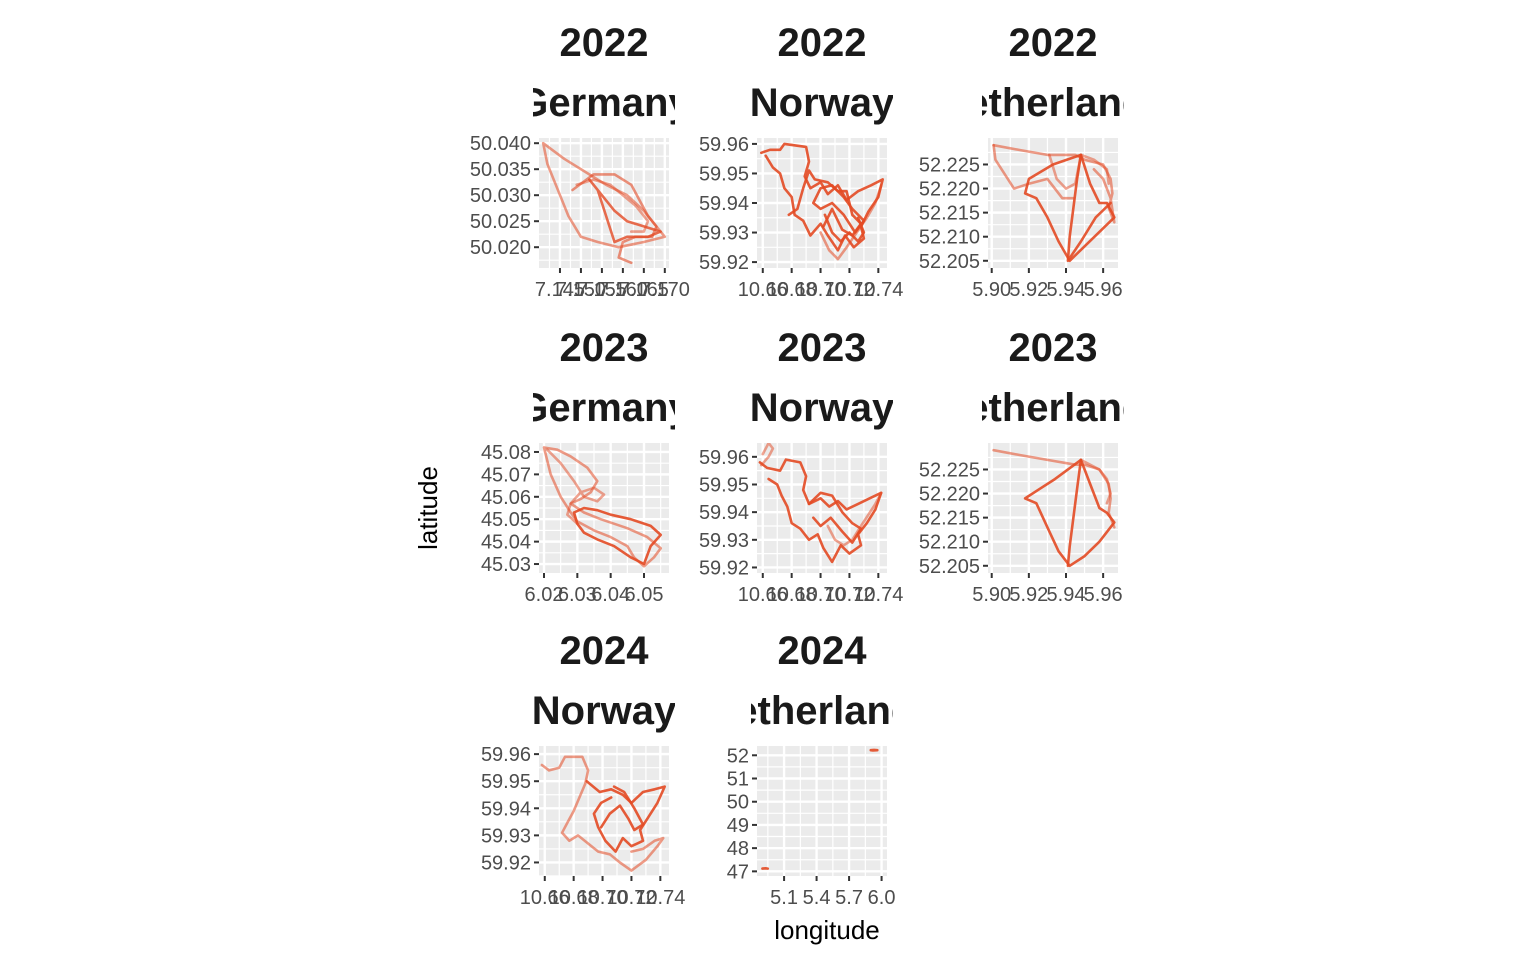 This screenshot has width=1536, height=960. Describe the element at coordinates (560, 290) in the screenshot. I see `x-tick-label: 7.145` at that location.